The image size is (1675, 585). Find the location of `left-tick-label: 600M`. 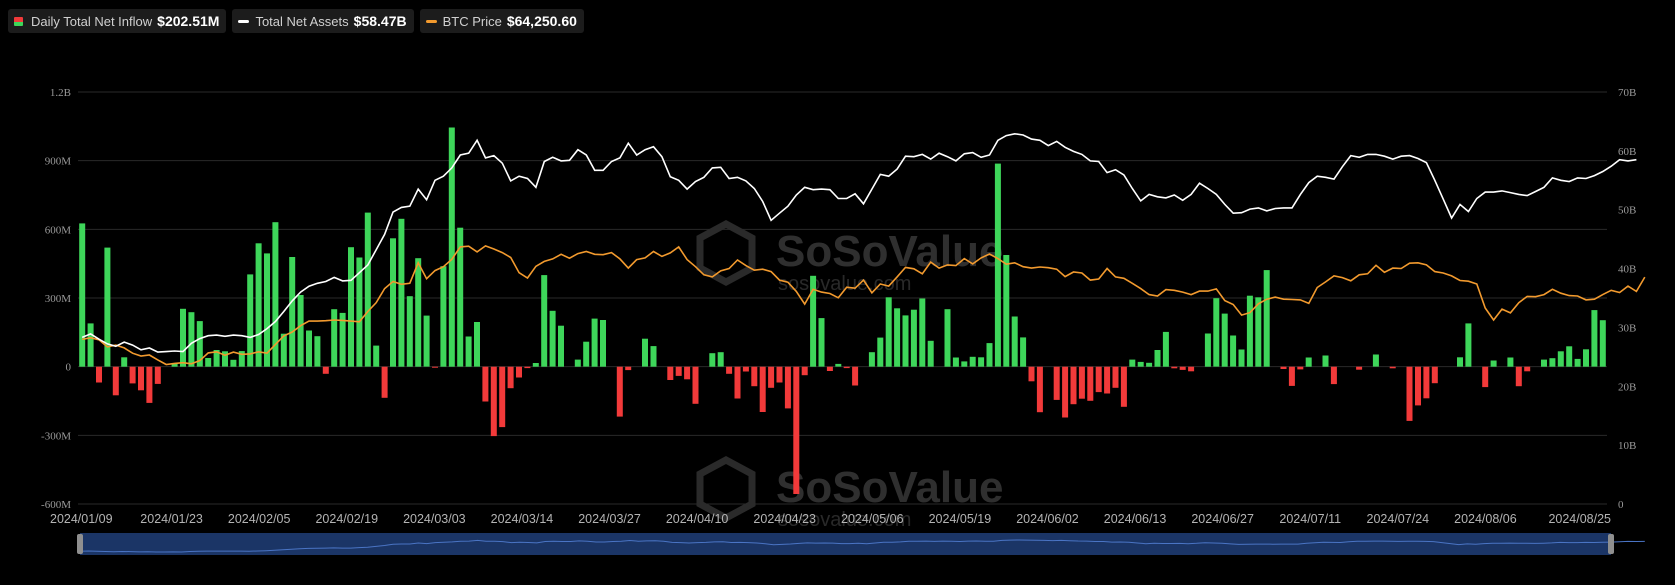

left-tick-label: 600M is located at coordinates (58, 230).